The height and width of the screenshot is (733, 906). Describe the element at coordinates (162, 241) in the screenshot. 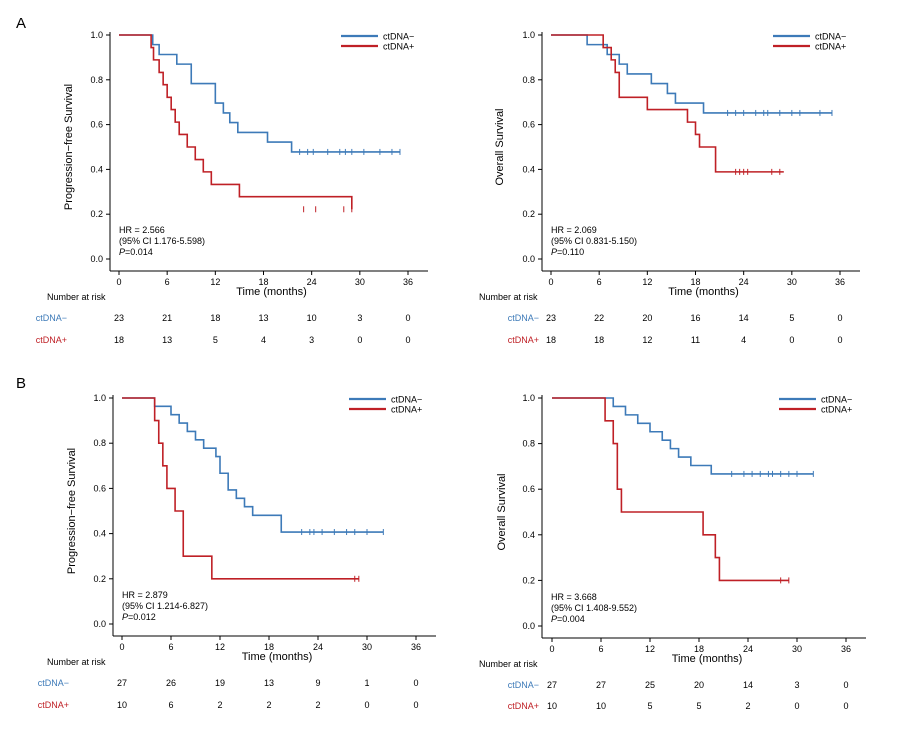

I see `confidence-interval: (95% CI 1.176-5.598)` at that location.